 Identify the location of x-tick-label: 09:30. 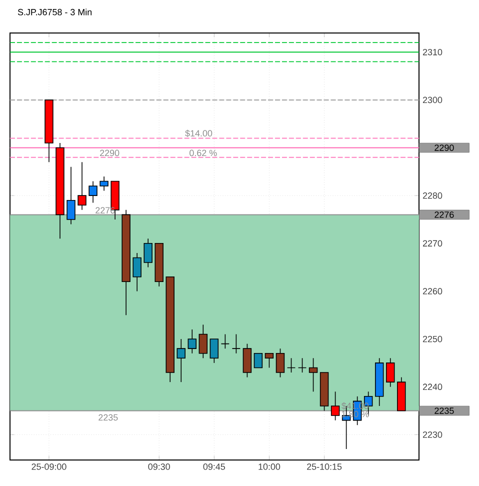
(159, 467).